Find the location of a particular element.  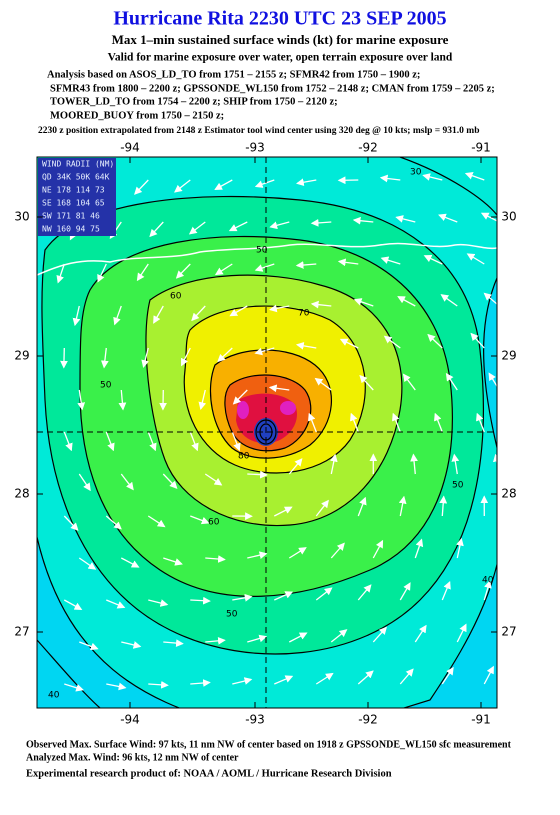

contour-label: 40 is located at coordinates (488, 581).